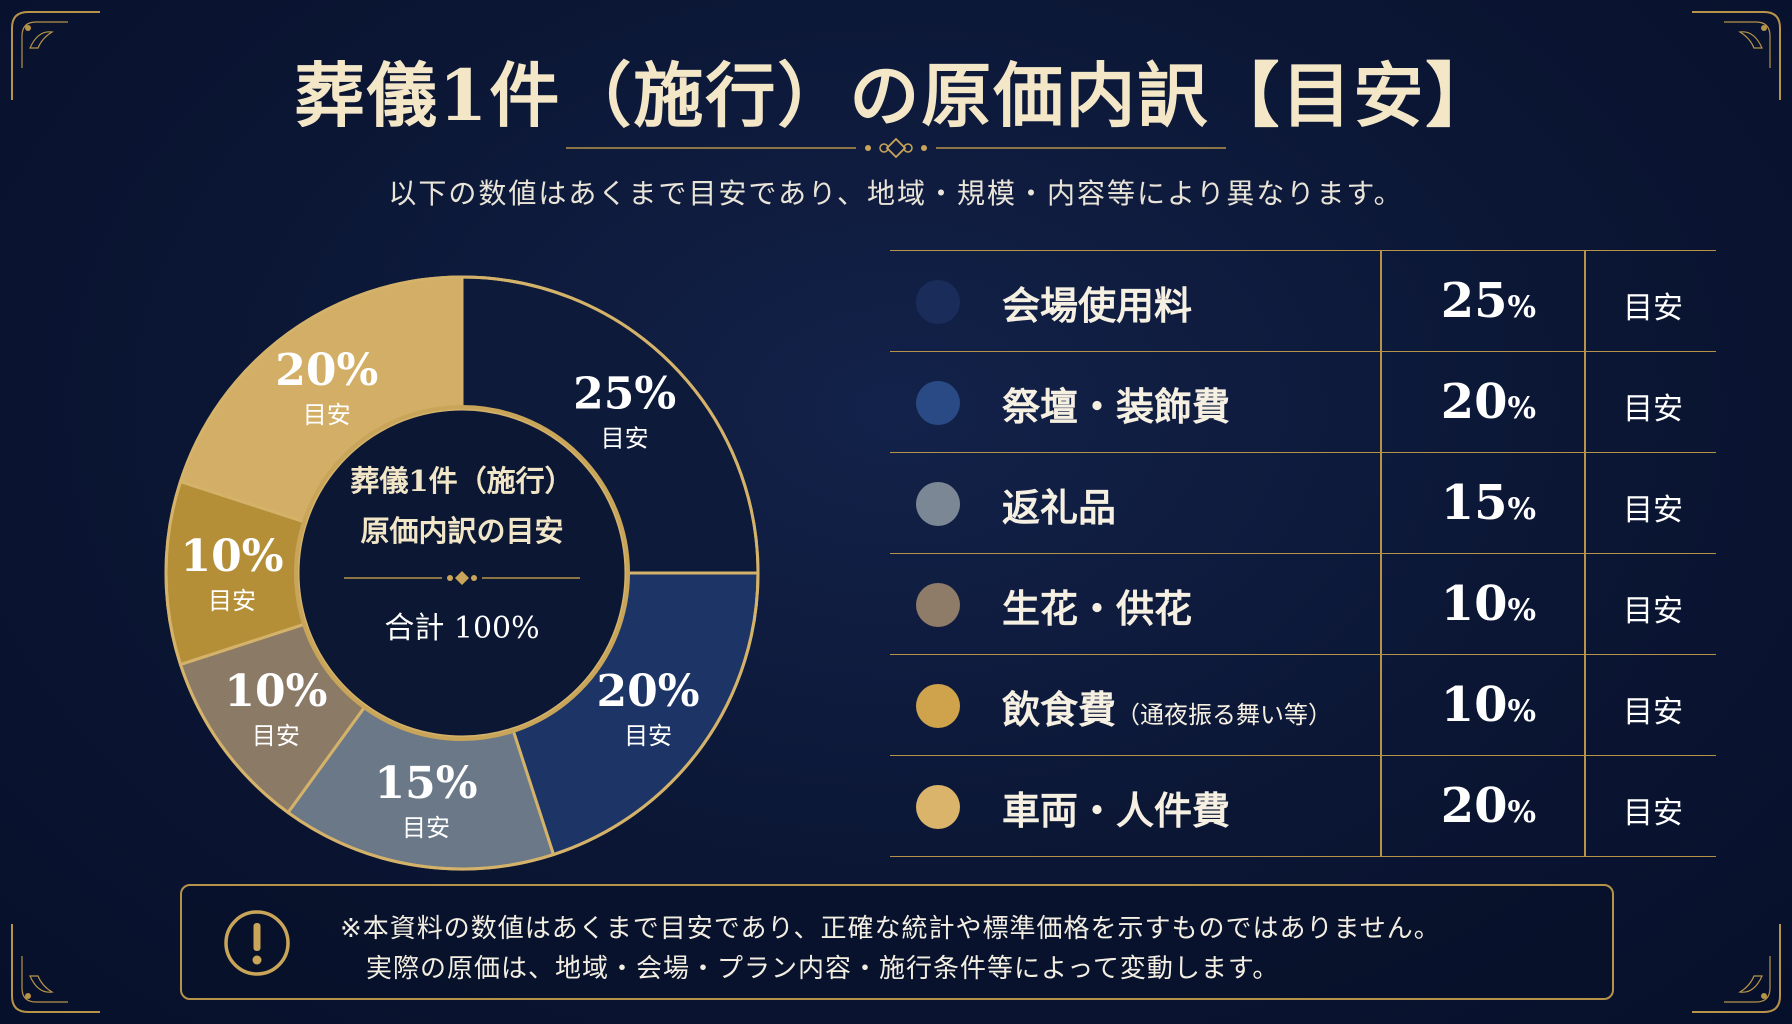 This screenshot has height=1024, width=1792. I want to click on category-name: 会場使用料, so click(1097, 305).